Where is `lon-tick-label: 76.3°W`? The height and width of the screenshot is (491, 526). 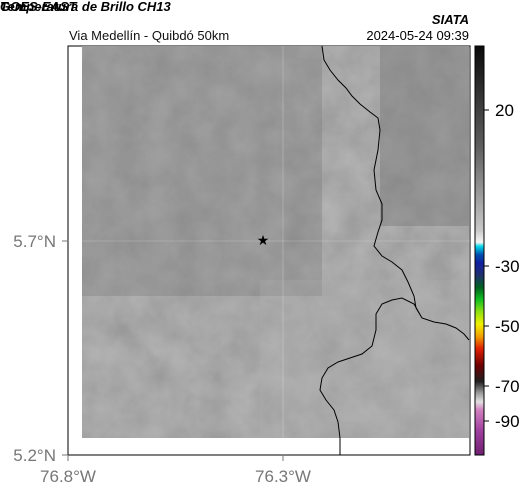
lon-tick-label: 76.3°W is located at coordinates (283, 476).